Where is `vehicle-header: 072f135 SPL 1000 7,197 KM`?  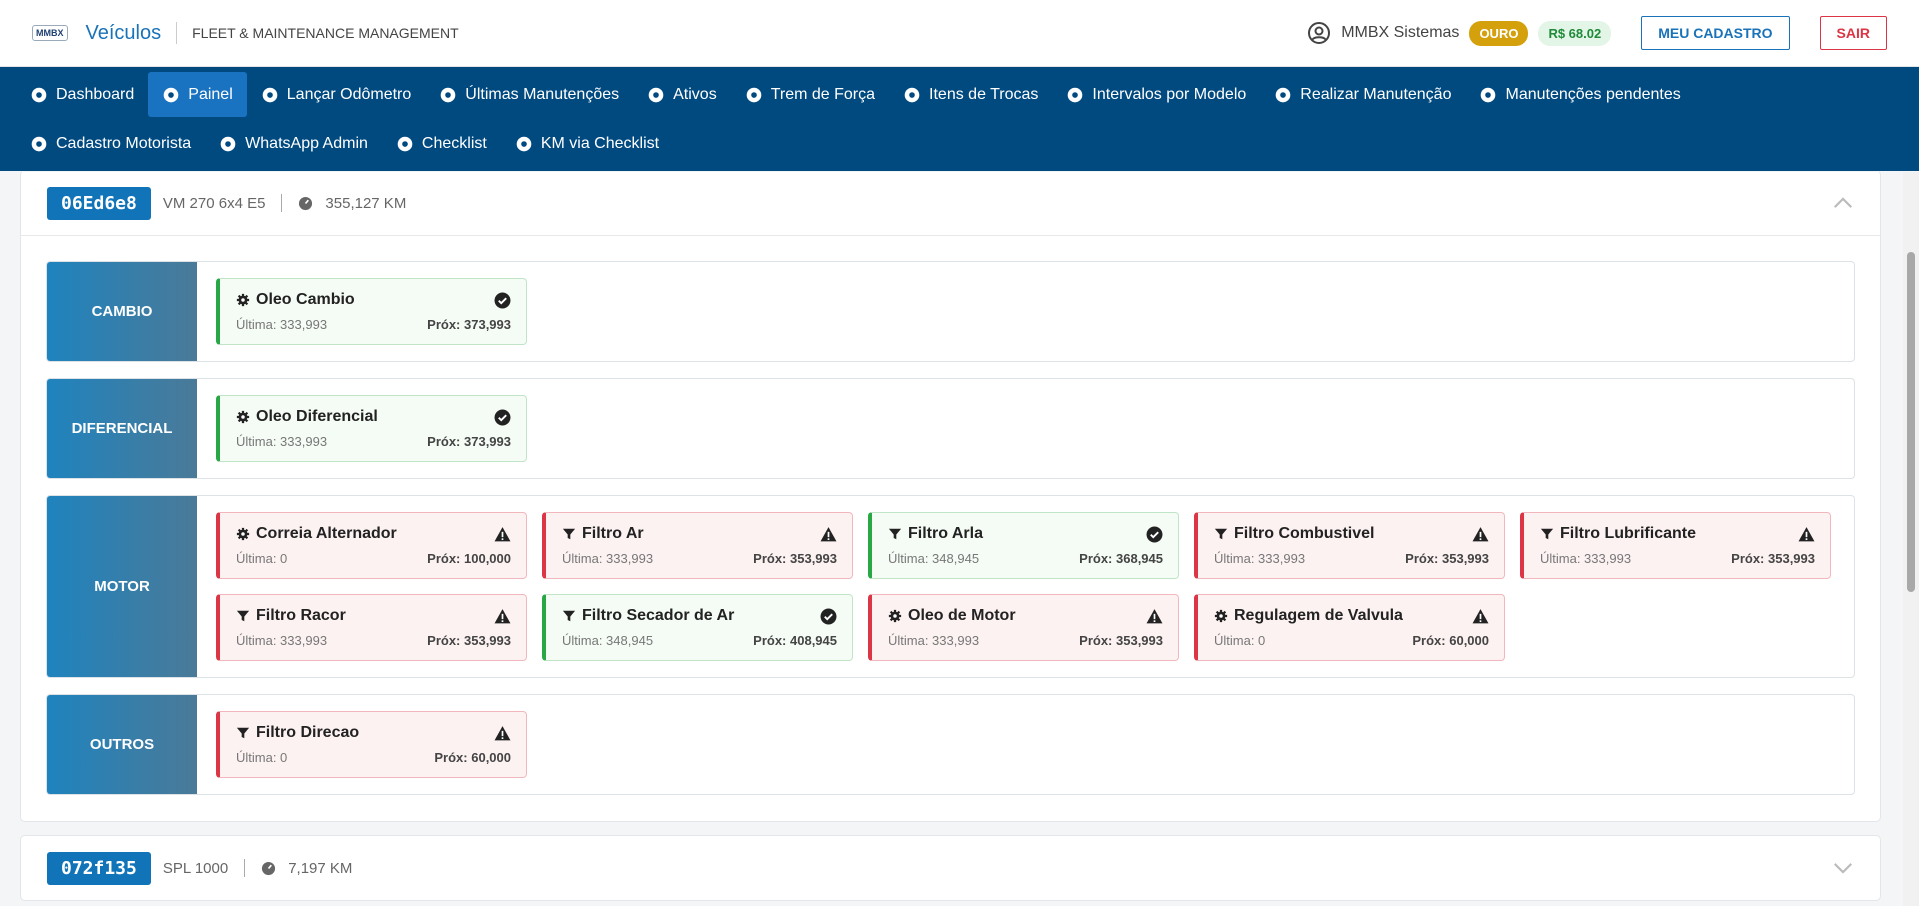
vehicle-header: 072f135 SPL 1000 7,197 KM is located at coordinates (950, 868).